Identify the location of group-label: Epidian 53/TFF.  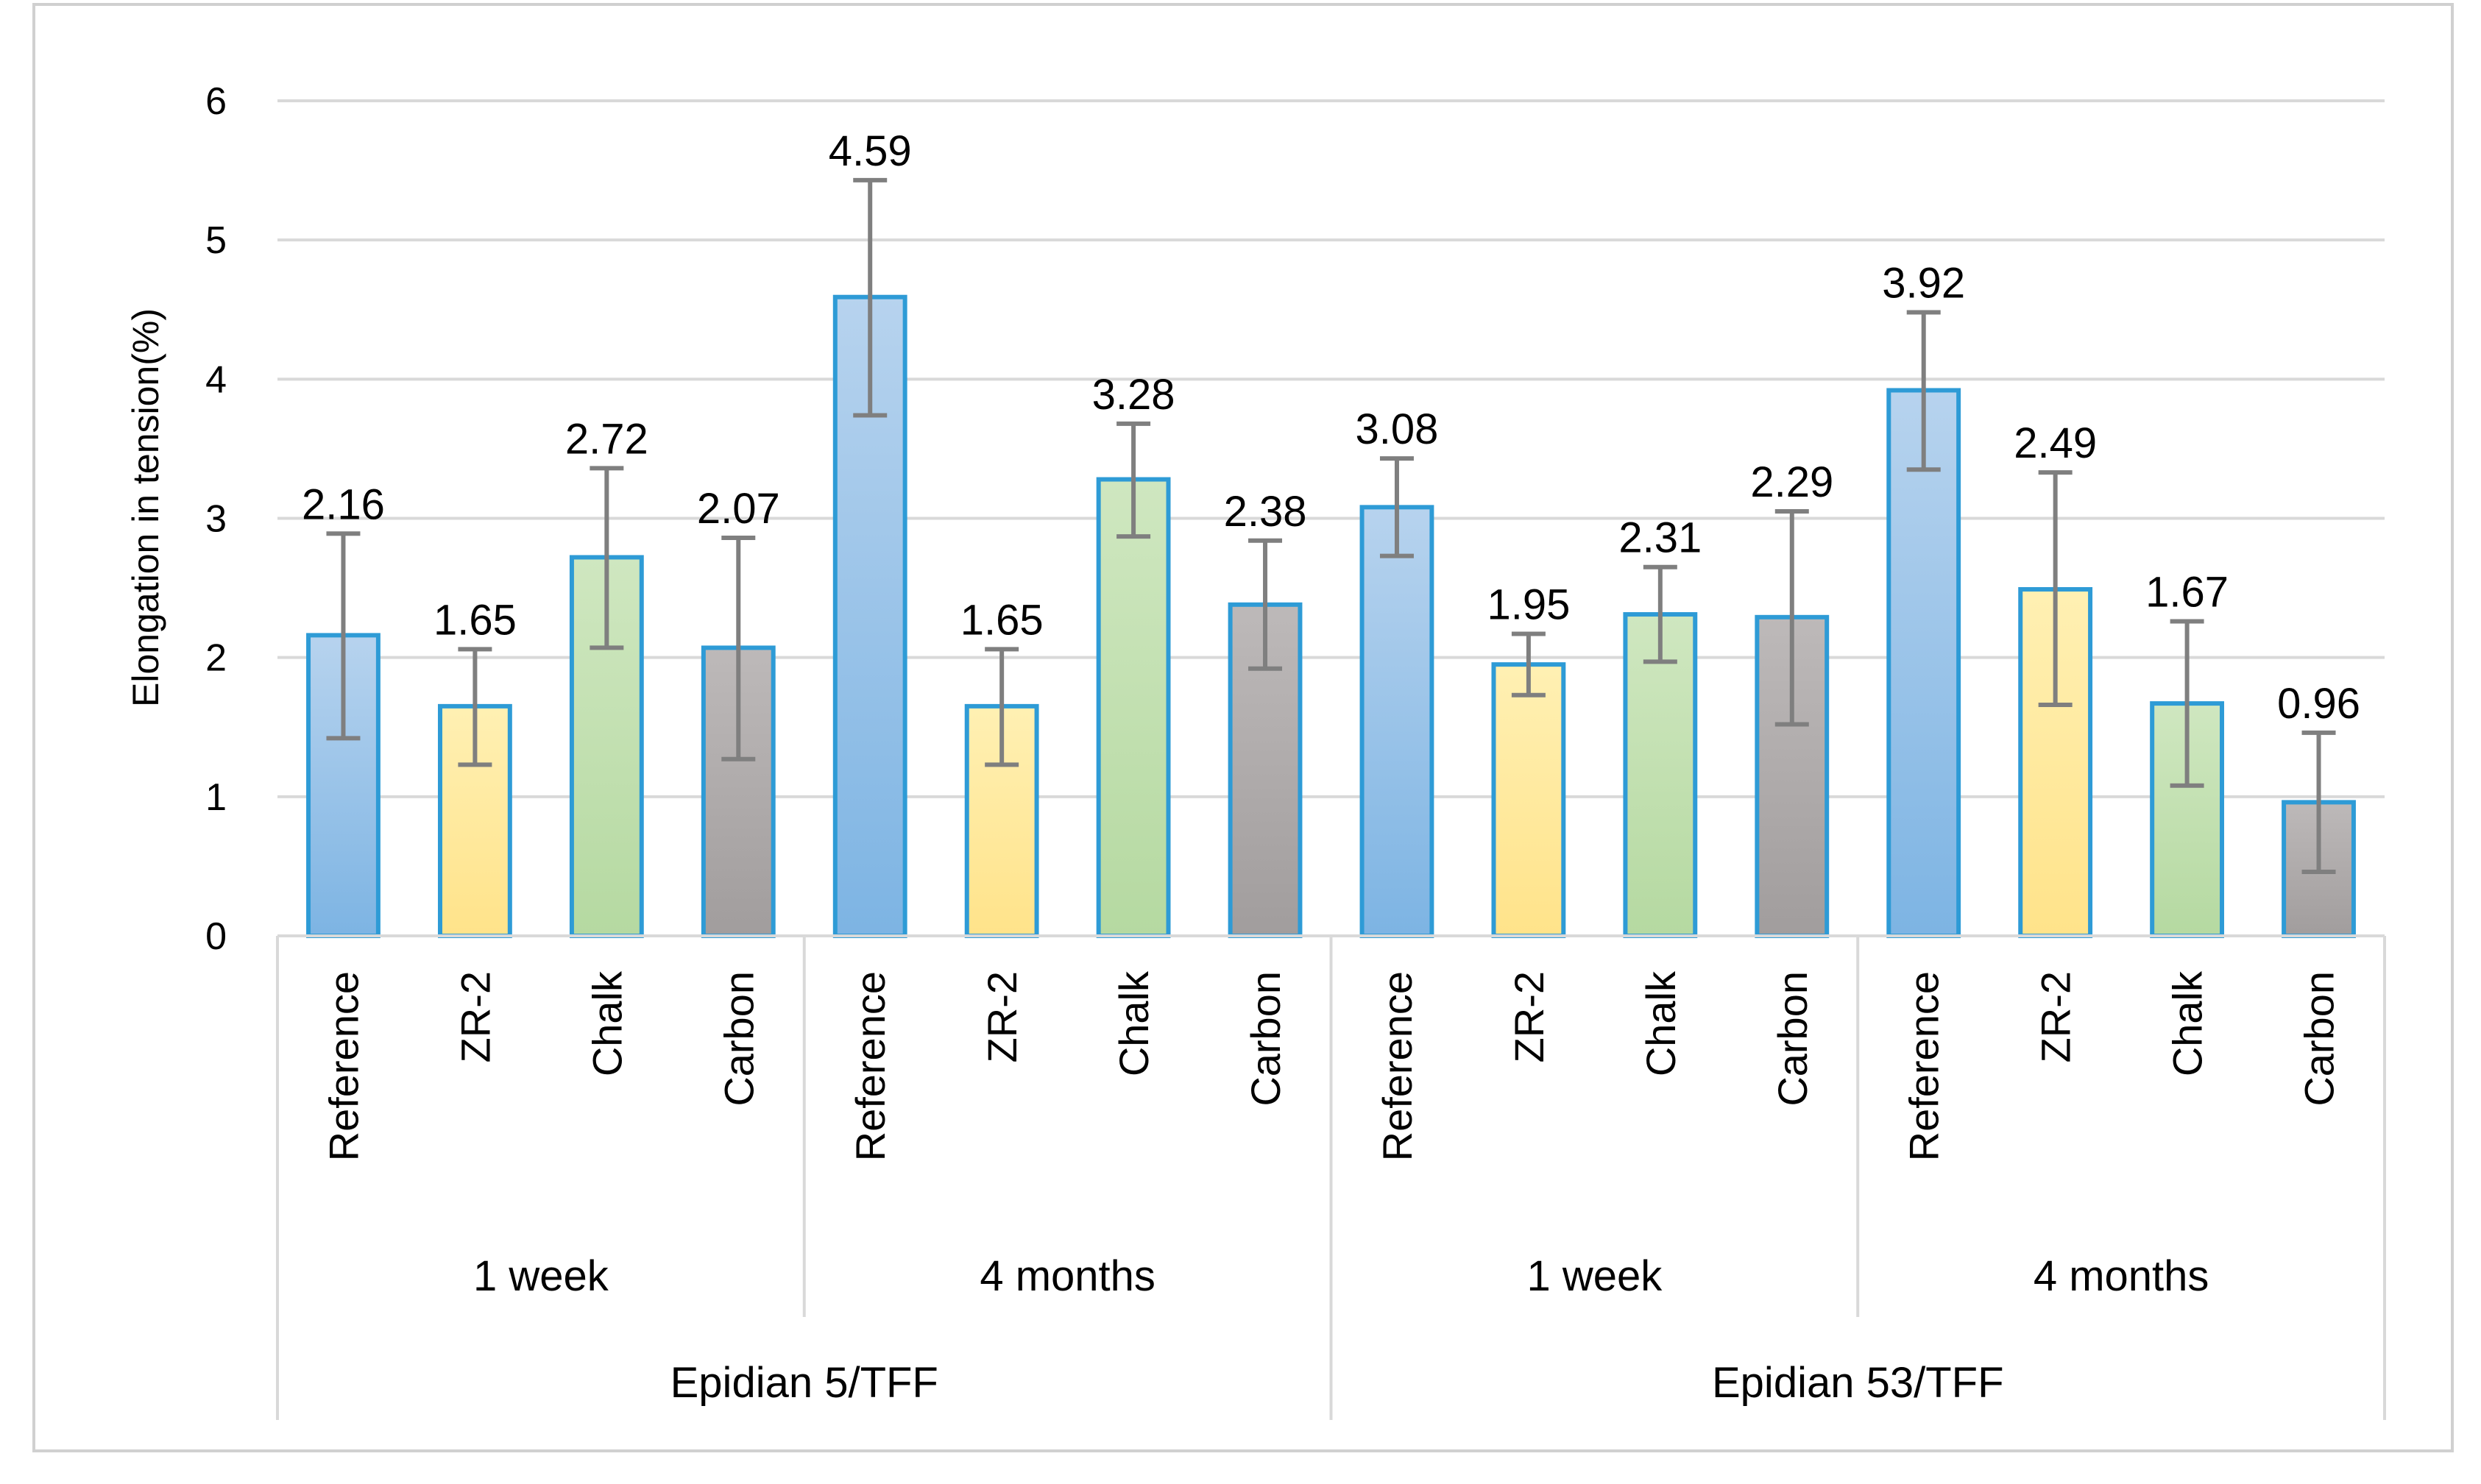
(1858, 1383).